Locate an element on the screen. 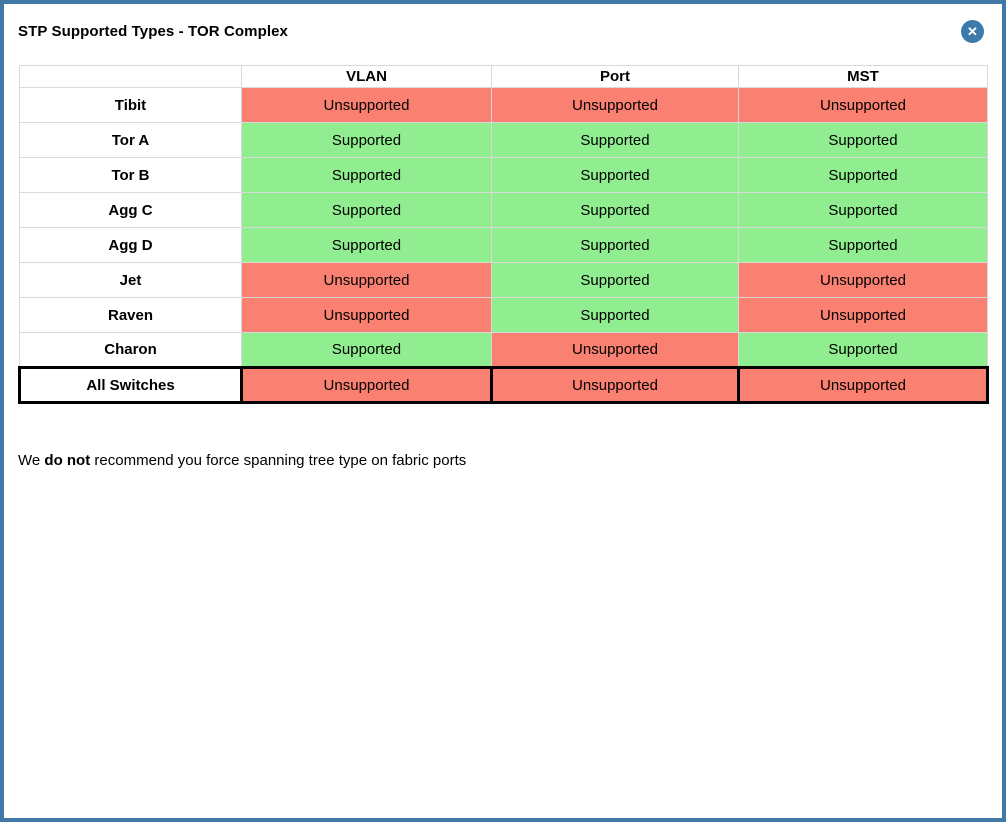  row-label: Raven is located at coordinates (130, 315).